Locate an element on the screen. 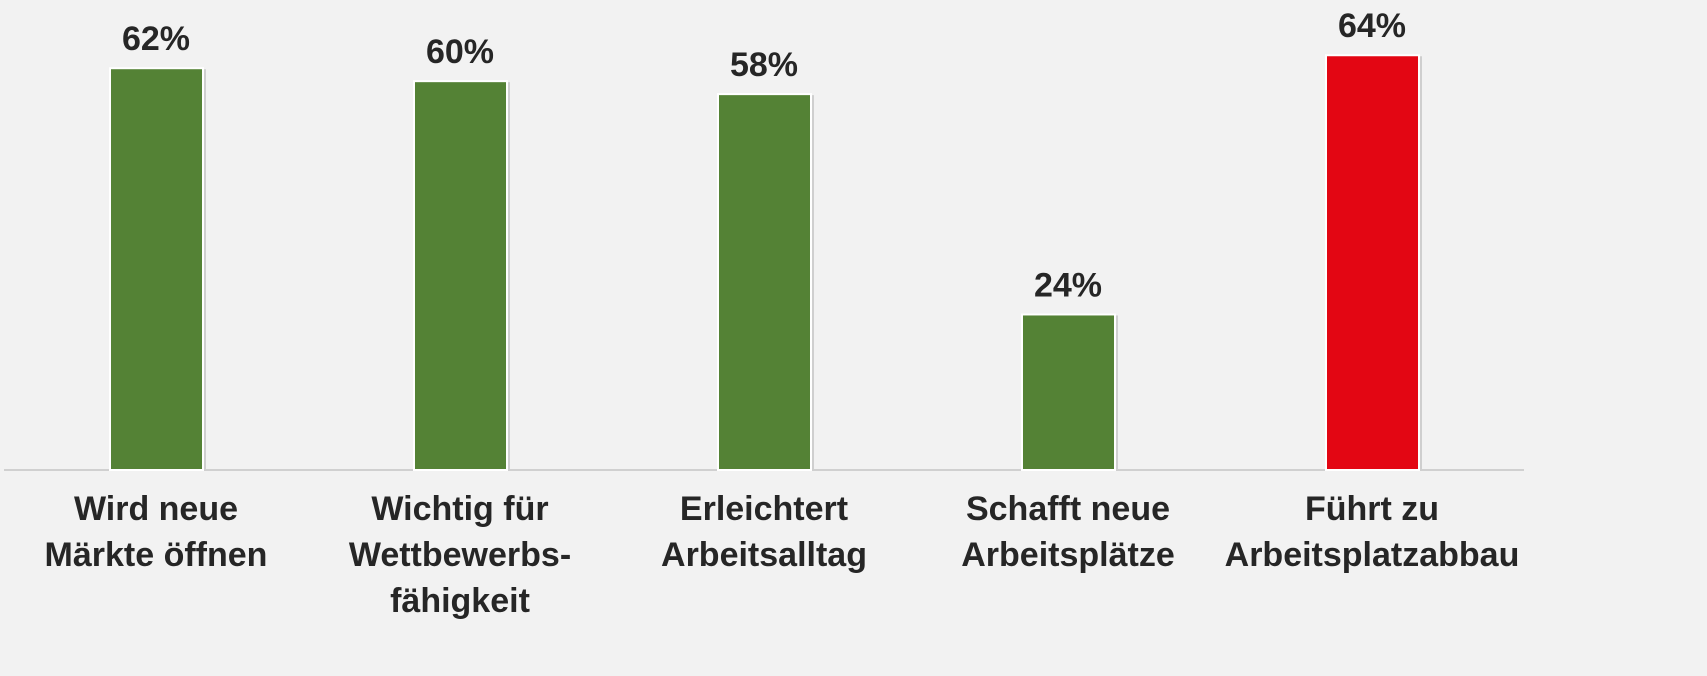 This screenshot has width=1707, height=676. x-tick-label-line: Wichtig für is located at coordinates (459, 509).